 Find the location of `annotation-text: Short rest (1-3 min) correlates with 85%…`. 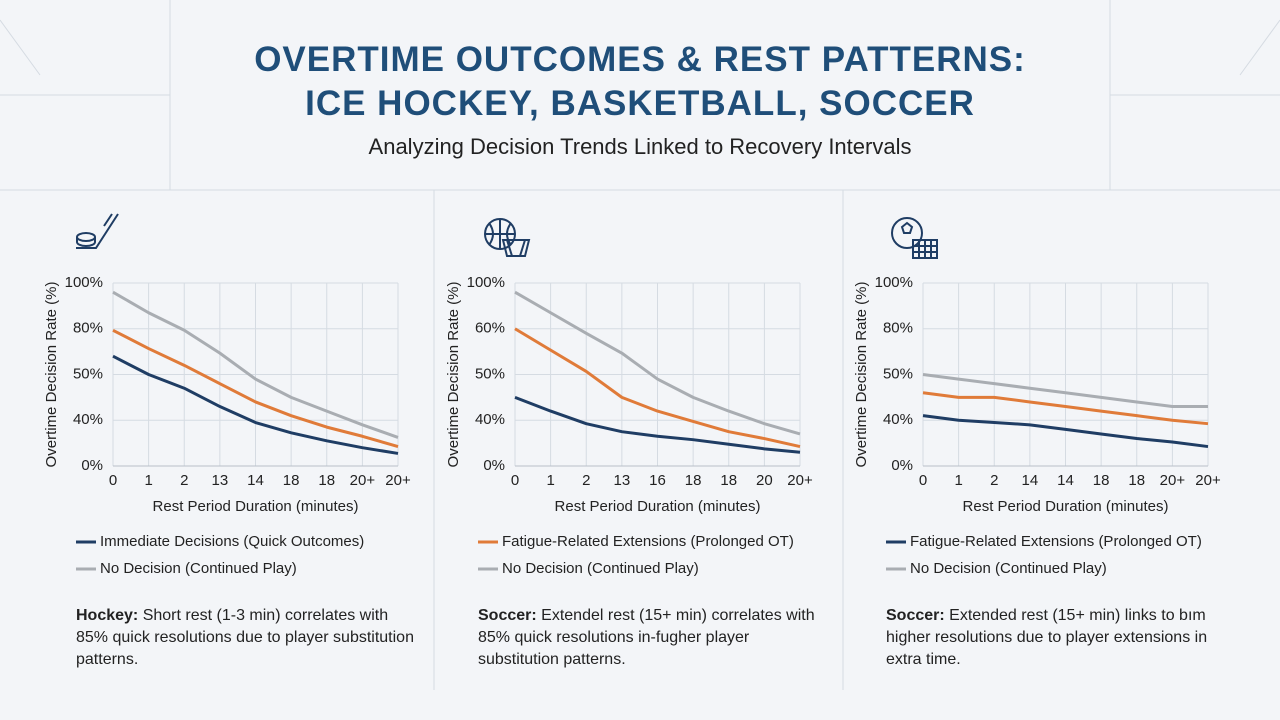

annotation-text: Short rest (1-3 min) correlates with 85%… is located at coordinates (245, 637).